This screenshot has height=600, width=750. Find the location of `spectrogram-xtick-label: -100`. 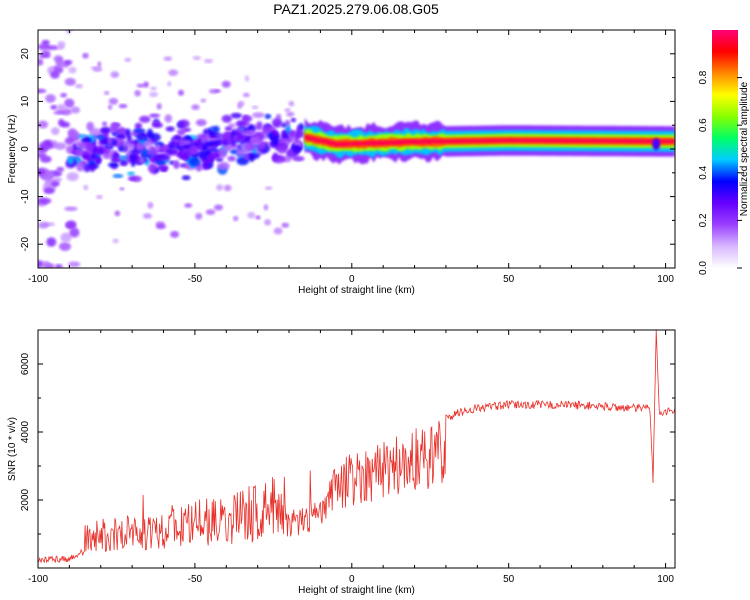

spectrogram-xtick-label: -100 is located at coordinates (38, 279).